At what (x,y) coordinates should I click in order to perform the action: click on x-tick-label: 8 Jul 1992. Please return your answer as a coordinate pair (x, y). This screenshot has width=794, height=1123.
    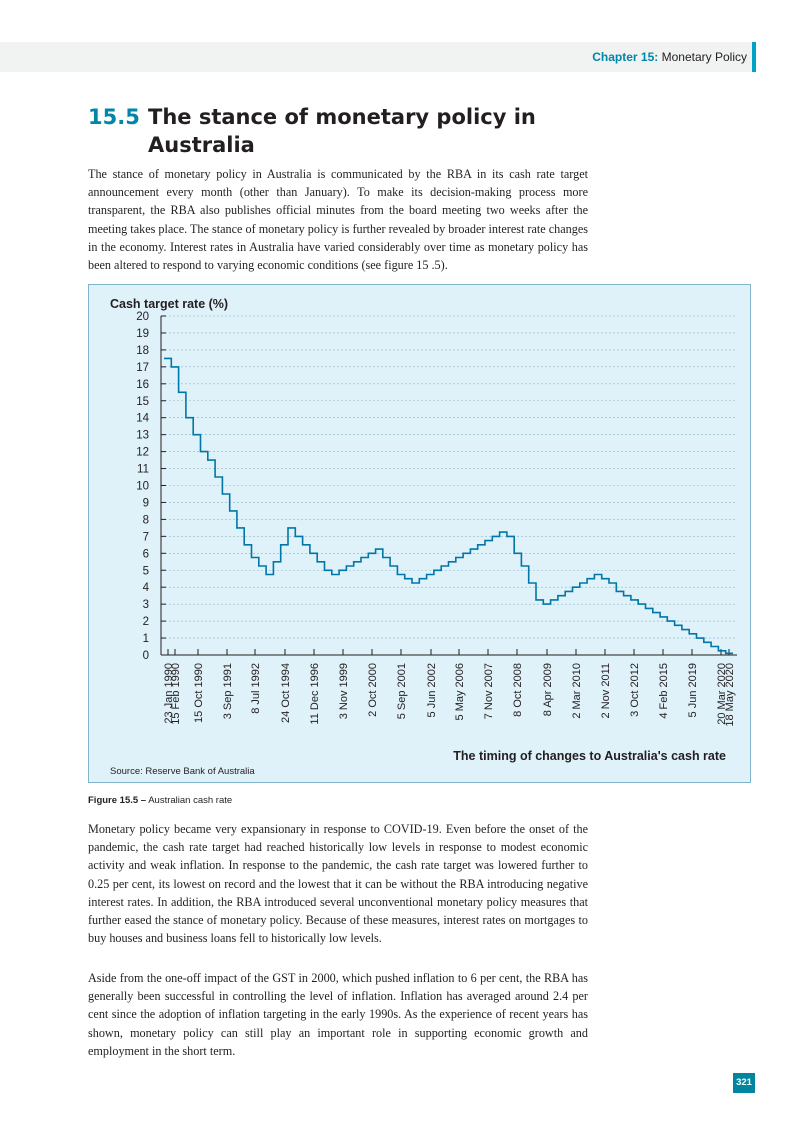
    Looking at the image, I should click on (256, 688).